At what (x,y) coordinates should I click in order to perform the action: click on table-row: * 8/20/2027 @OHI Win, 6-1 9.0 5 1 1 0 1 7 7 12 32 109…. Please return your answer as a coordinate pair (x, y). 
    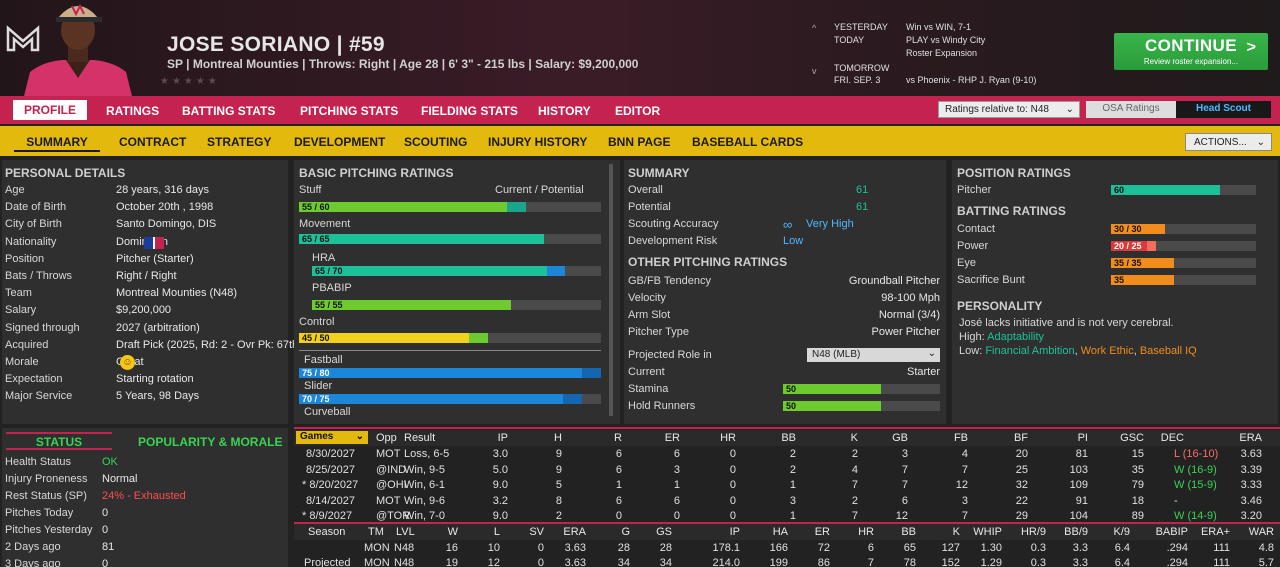
    Looking at the image, I should click on (787, 485).